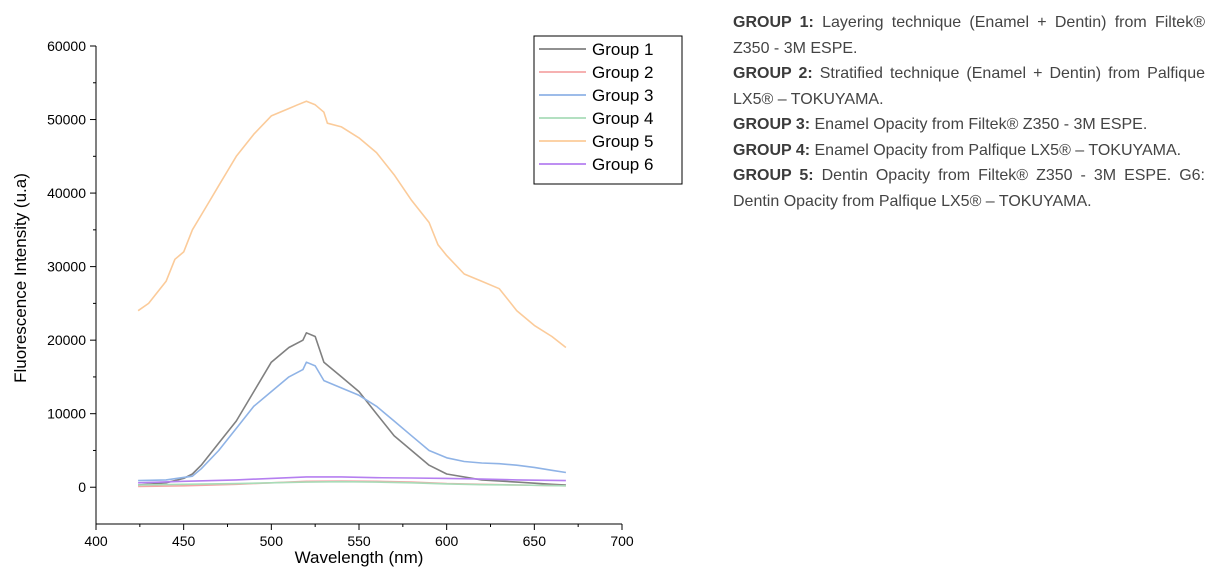 This screenshot has width=1211, height=574. I want to click on legend-label: Group 6, so click(622, 164).